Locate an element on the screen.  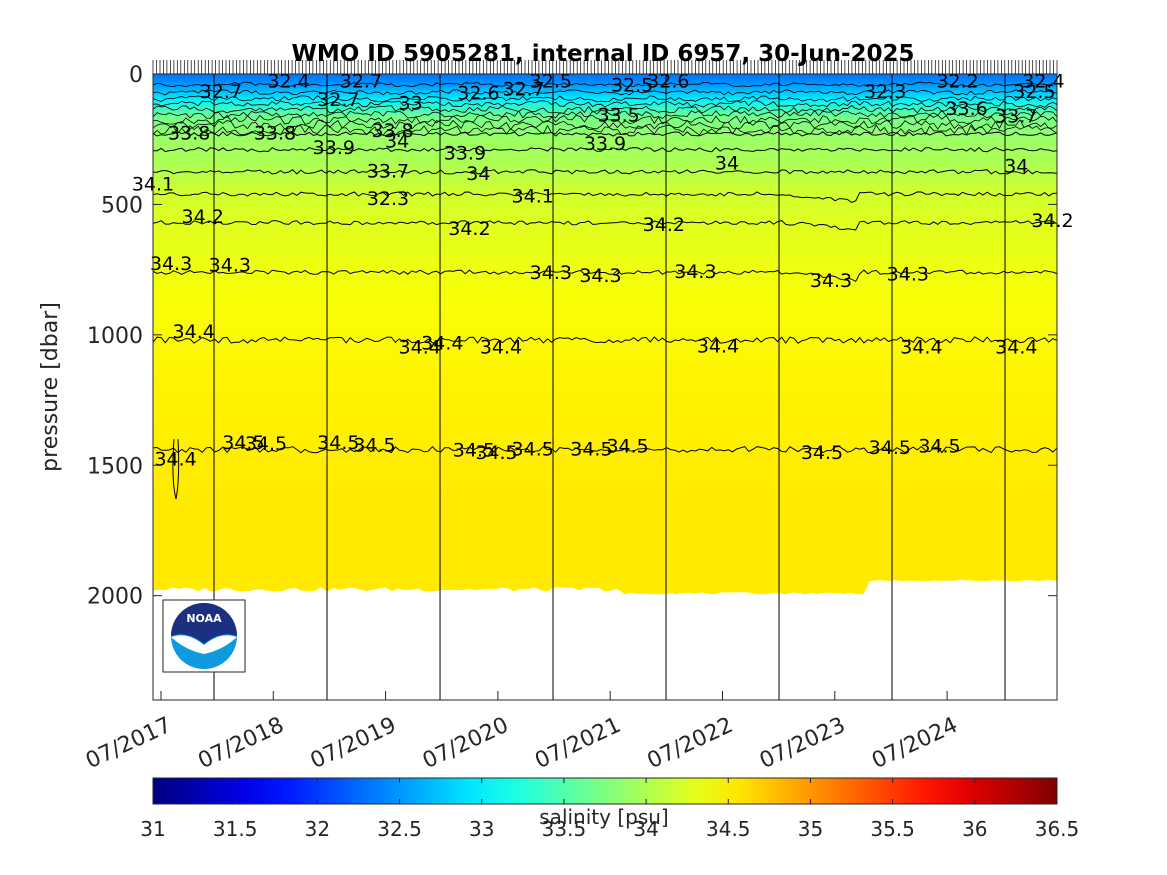
x-tick-label: 07/2024 is located at coordinates (914, 743).